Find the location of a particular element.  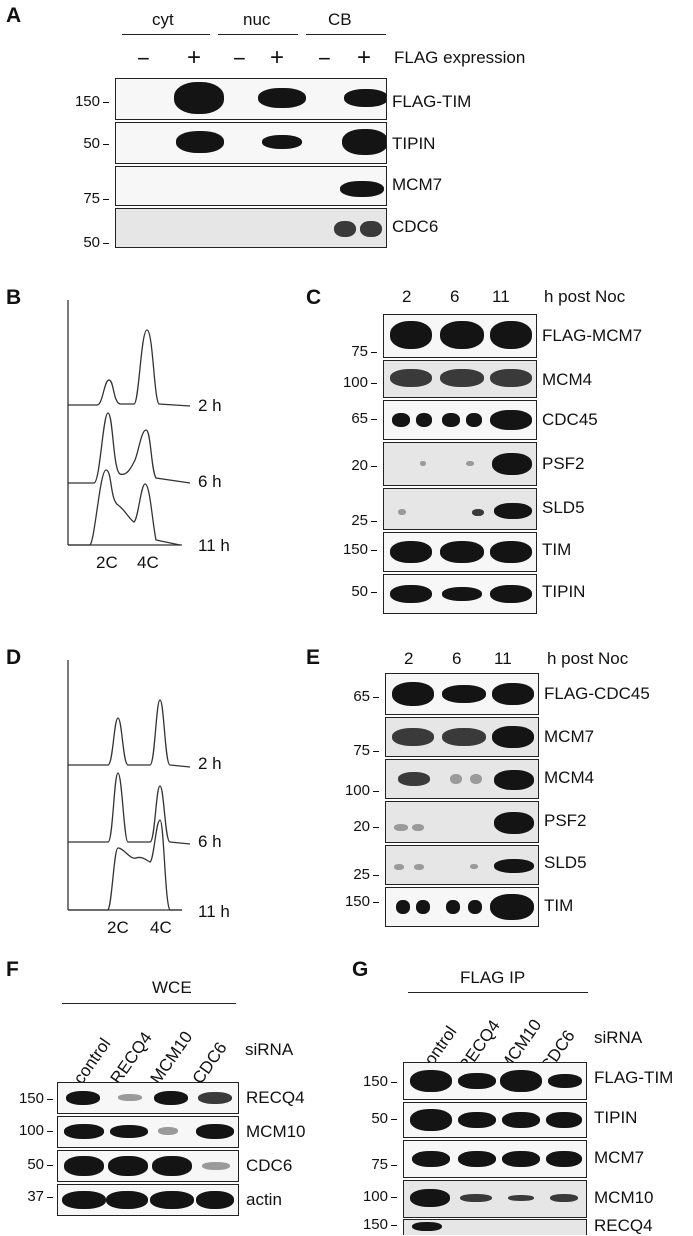

minus-sign: − is located at coordinates (239, 58).